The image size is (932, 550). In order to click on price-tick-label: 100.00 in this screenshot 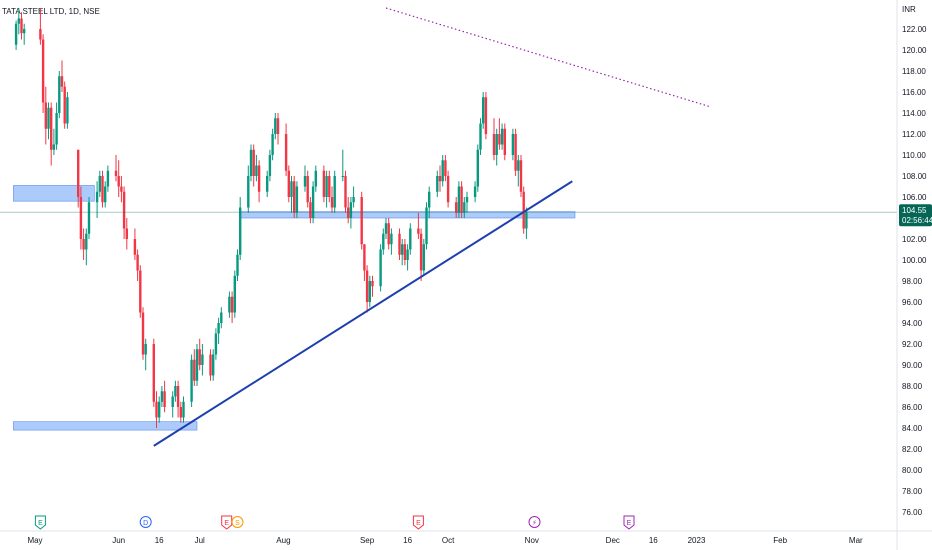, I will do `click(914, 260)`.